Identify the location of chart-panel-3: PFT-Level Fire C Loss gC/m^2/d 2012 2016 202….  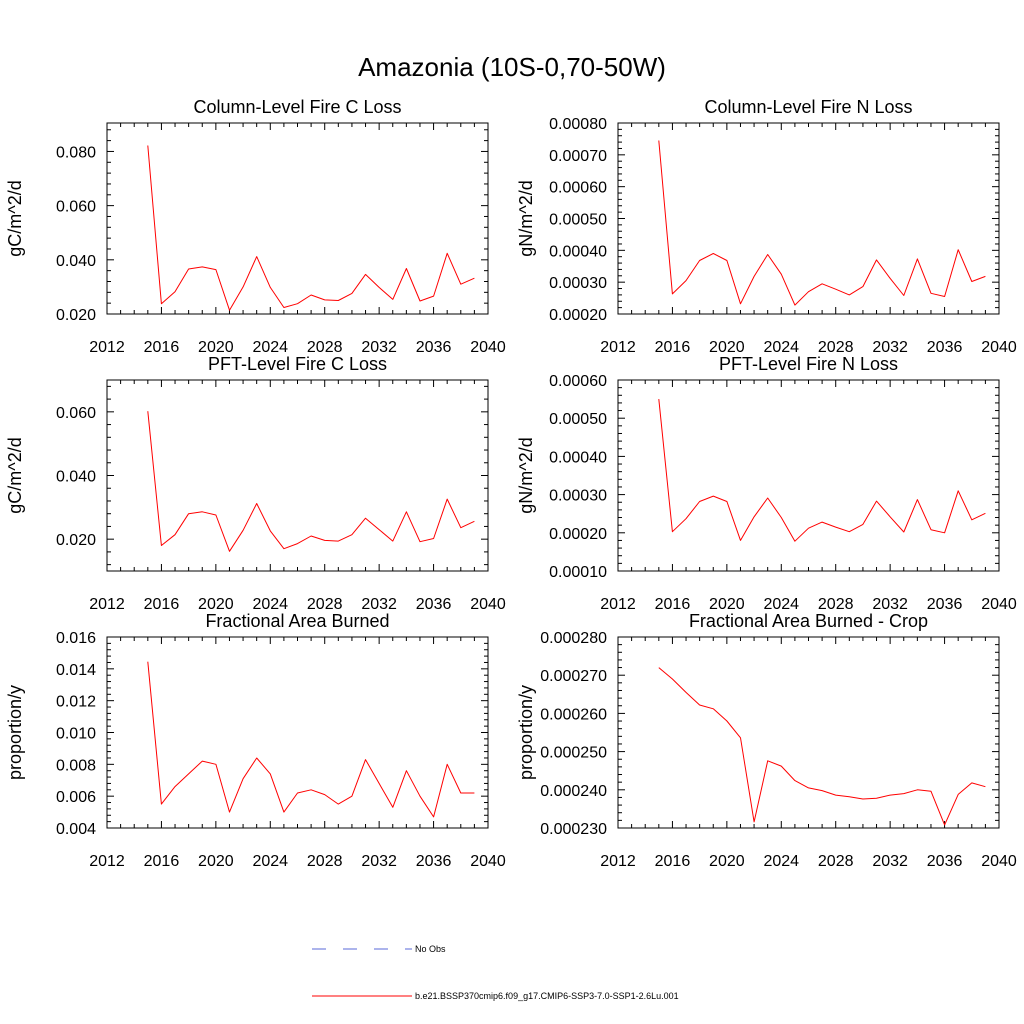
(255, 483).